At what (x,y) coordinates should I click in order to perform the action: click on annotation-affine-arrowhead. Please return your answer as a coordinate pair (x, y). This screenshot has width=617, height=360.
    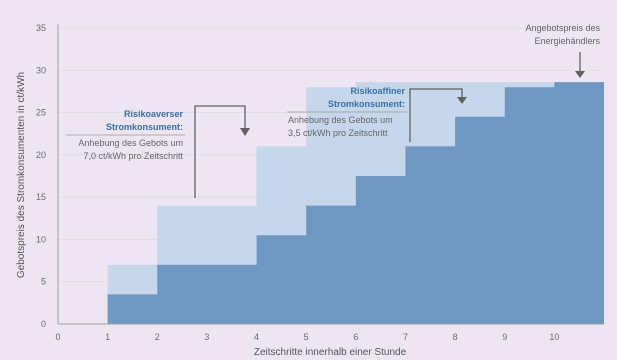
    Looking at the image, I should click on (462, 100).